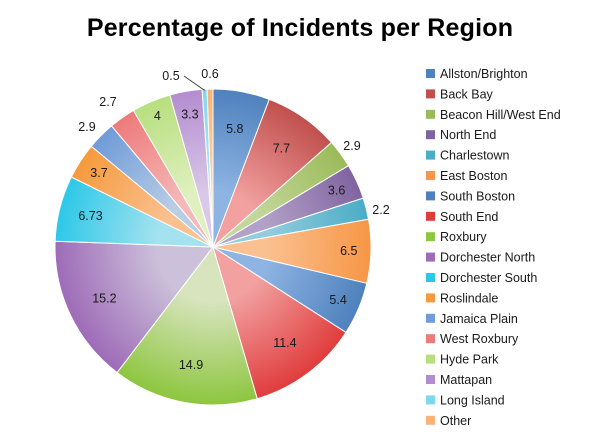 The height and width of the screenshot is (443, 600). I want to click on legend-swatch-back-bay, so click(430, 94).